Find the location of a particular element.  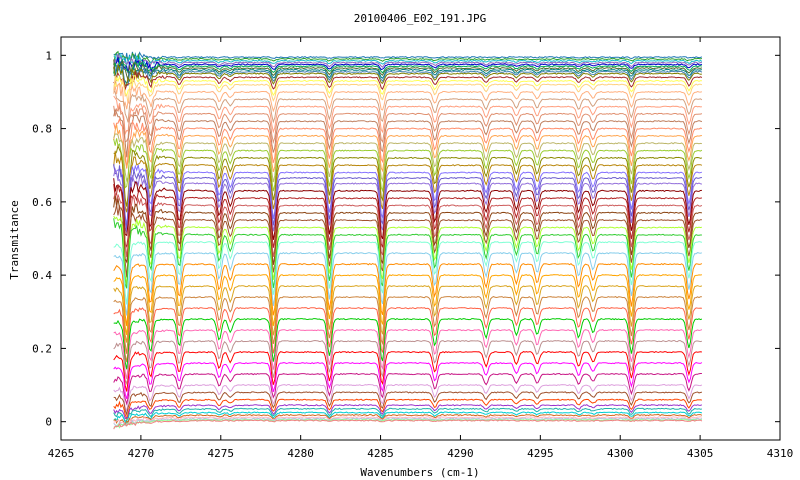

x-tick-label: 4270 is located at coordinates (141, 453).